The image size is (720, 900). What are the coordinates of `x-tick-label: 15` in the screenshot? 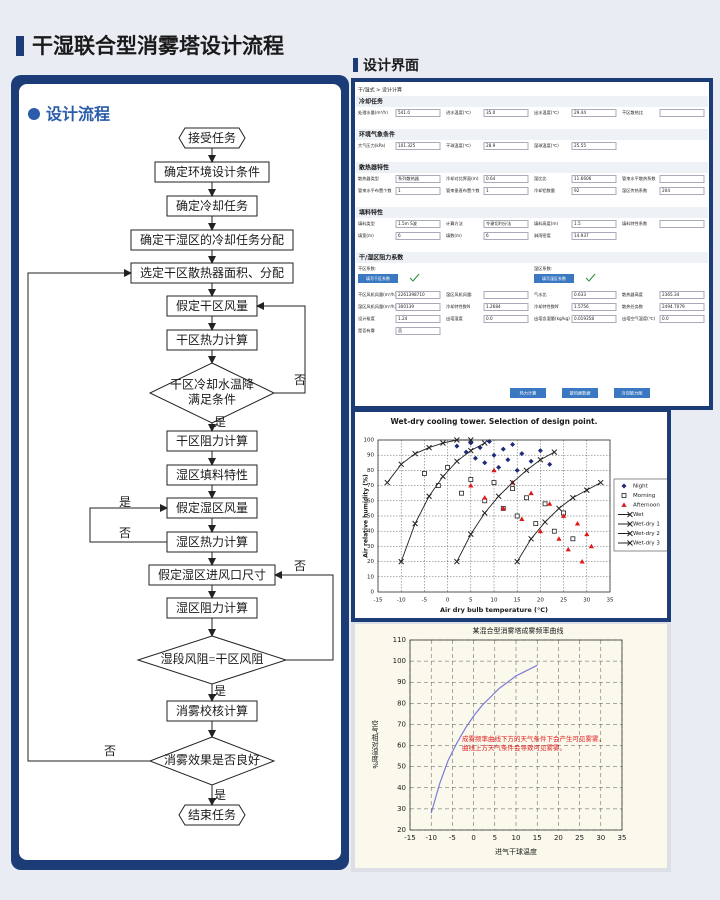 It's located at (517, 601).